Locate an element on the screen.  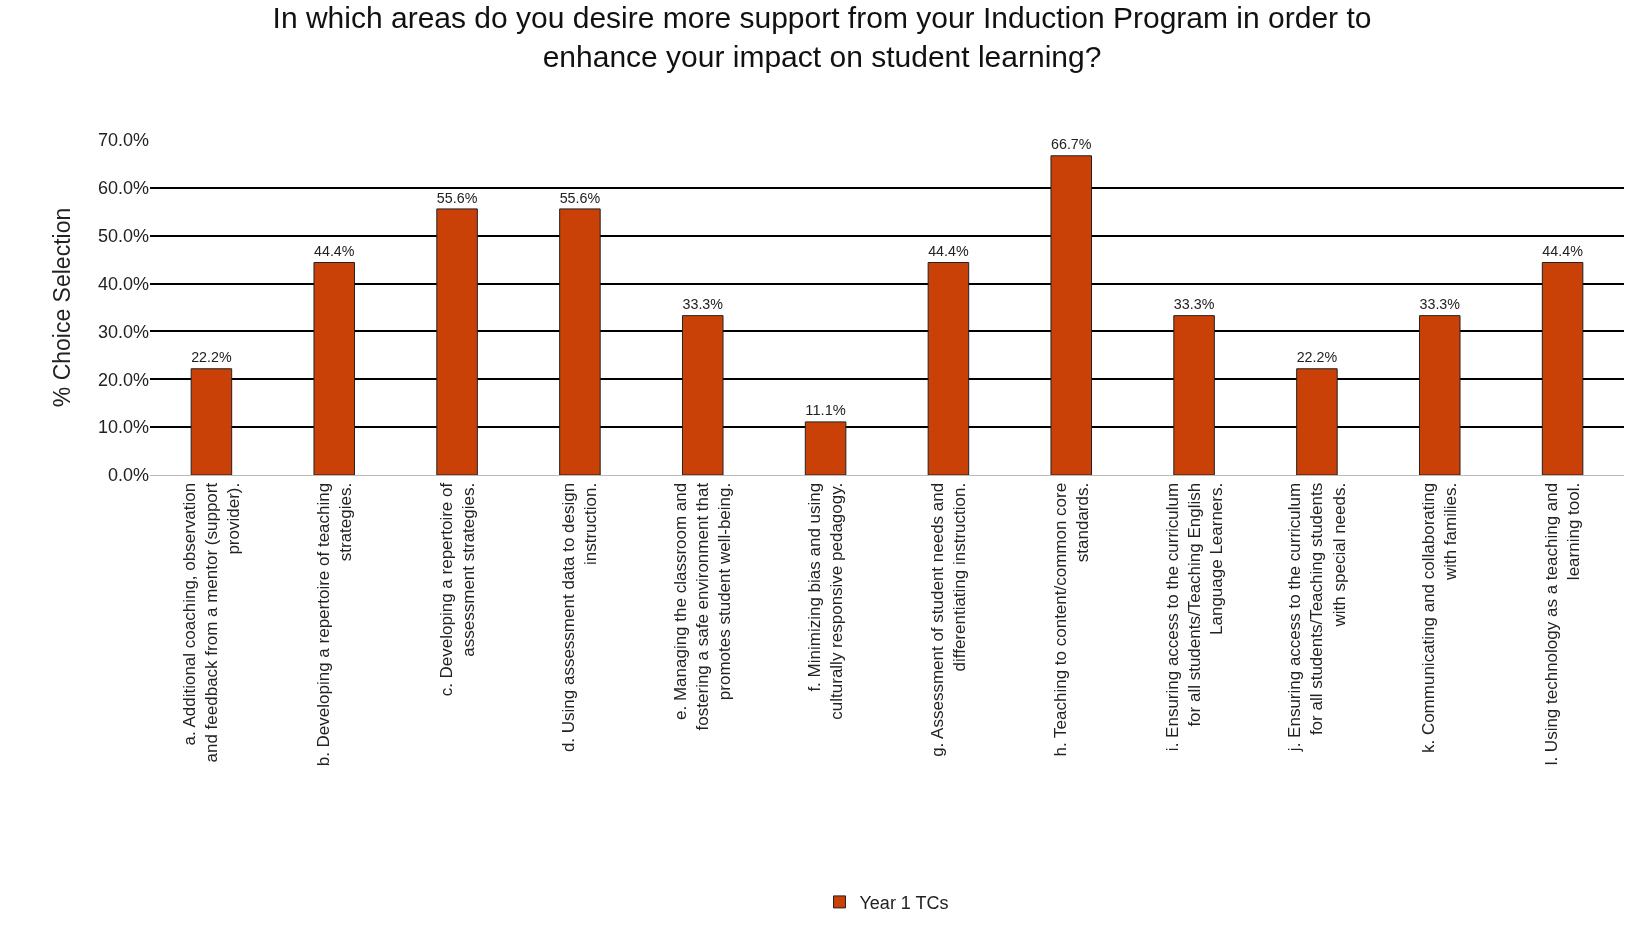
y-tick-label: 30.0% is located at coordinates (123, 331).